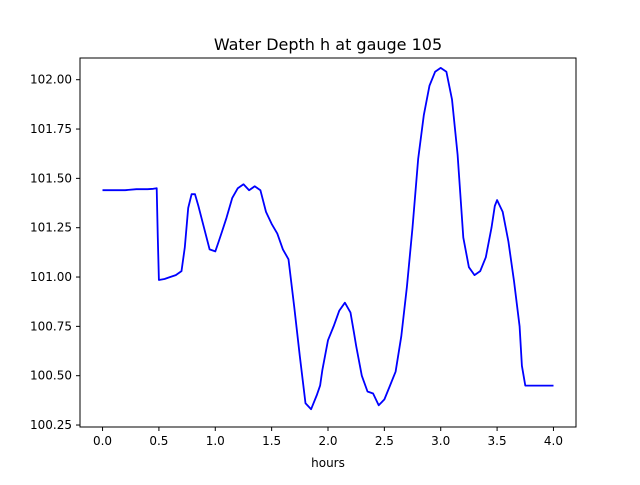  What do you see at coordinates (271, 441) in the screenshot?
I see `x-tick-label: 1.5` at bounding box center [271, 441].